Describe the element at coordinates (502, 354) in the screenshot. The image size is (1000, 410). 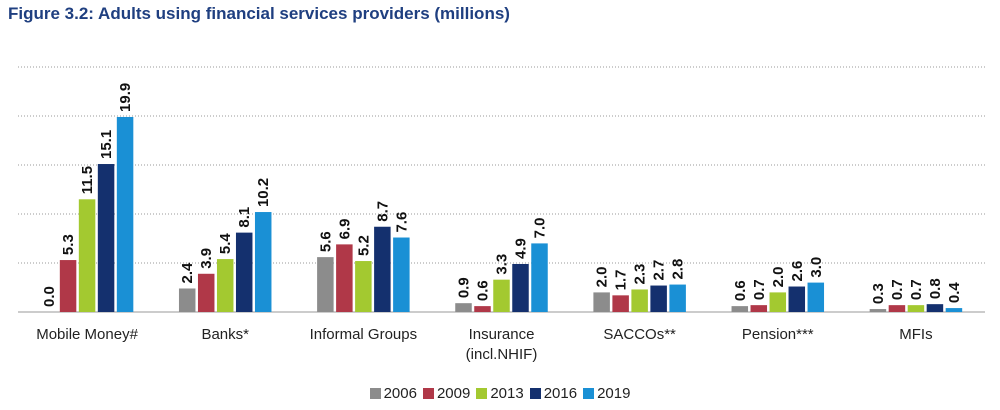
I see `category-label: (incl.NHIF)` at that location.